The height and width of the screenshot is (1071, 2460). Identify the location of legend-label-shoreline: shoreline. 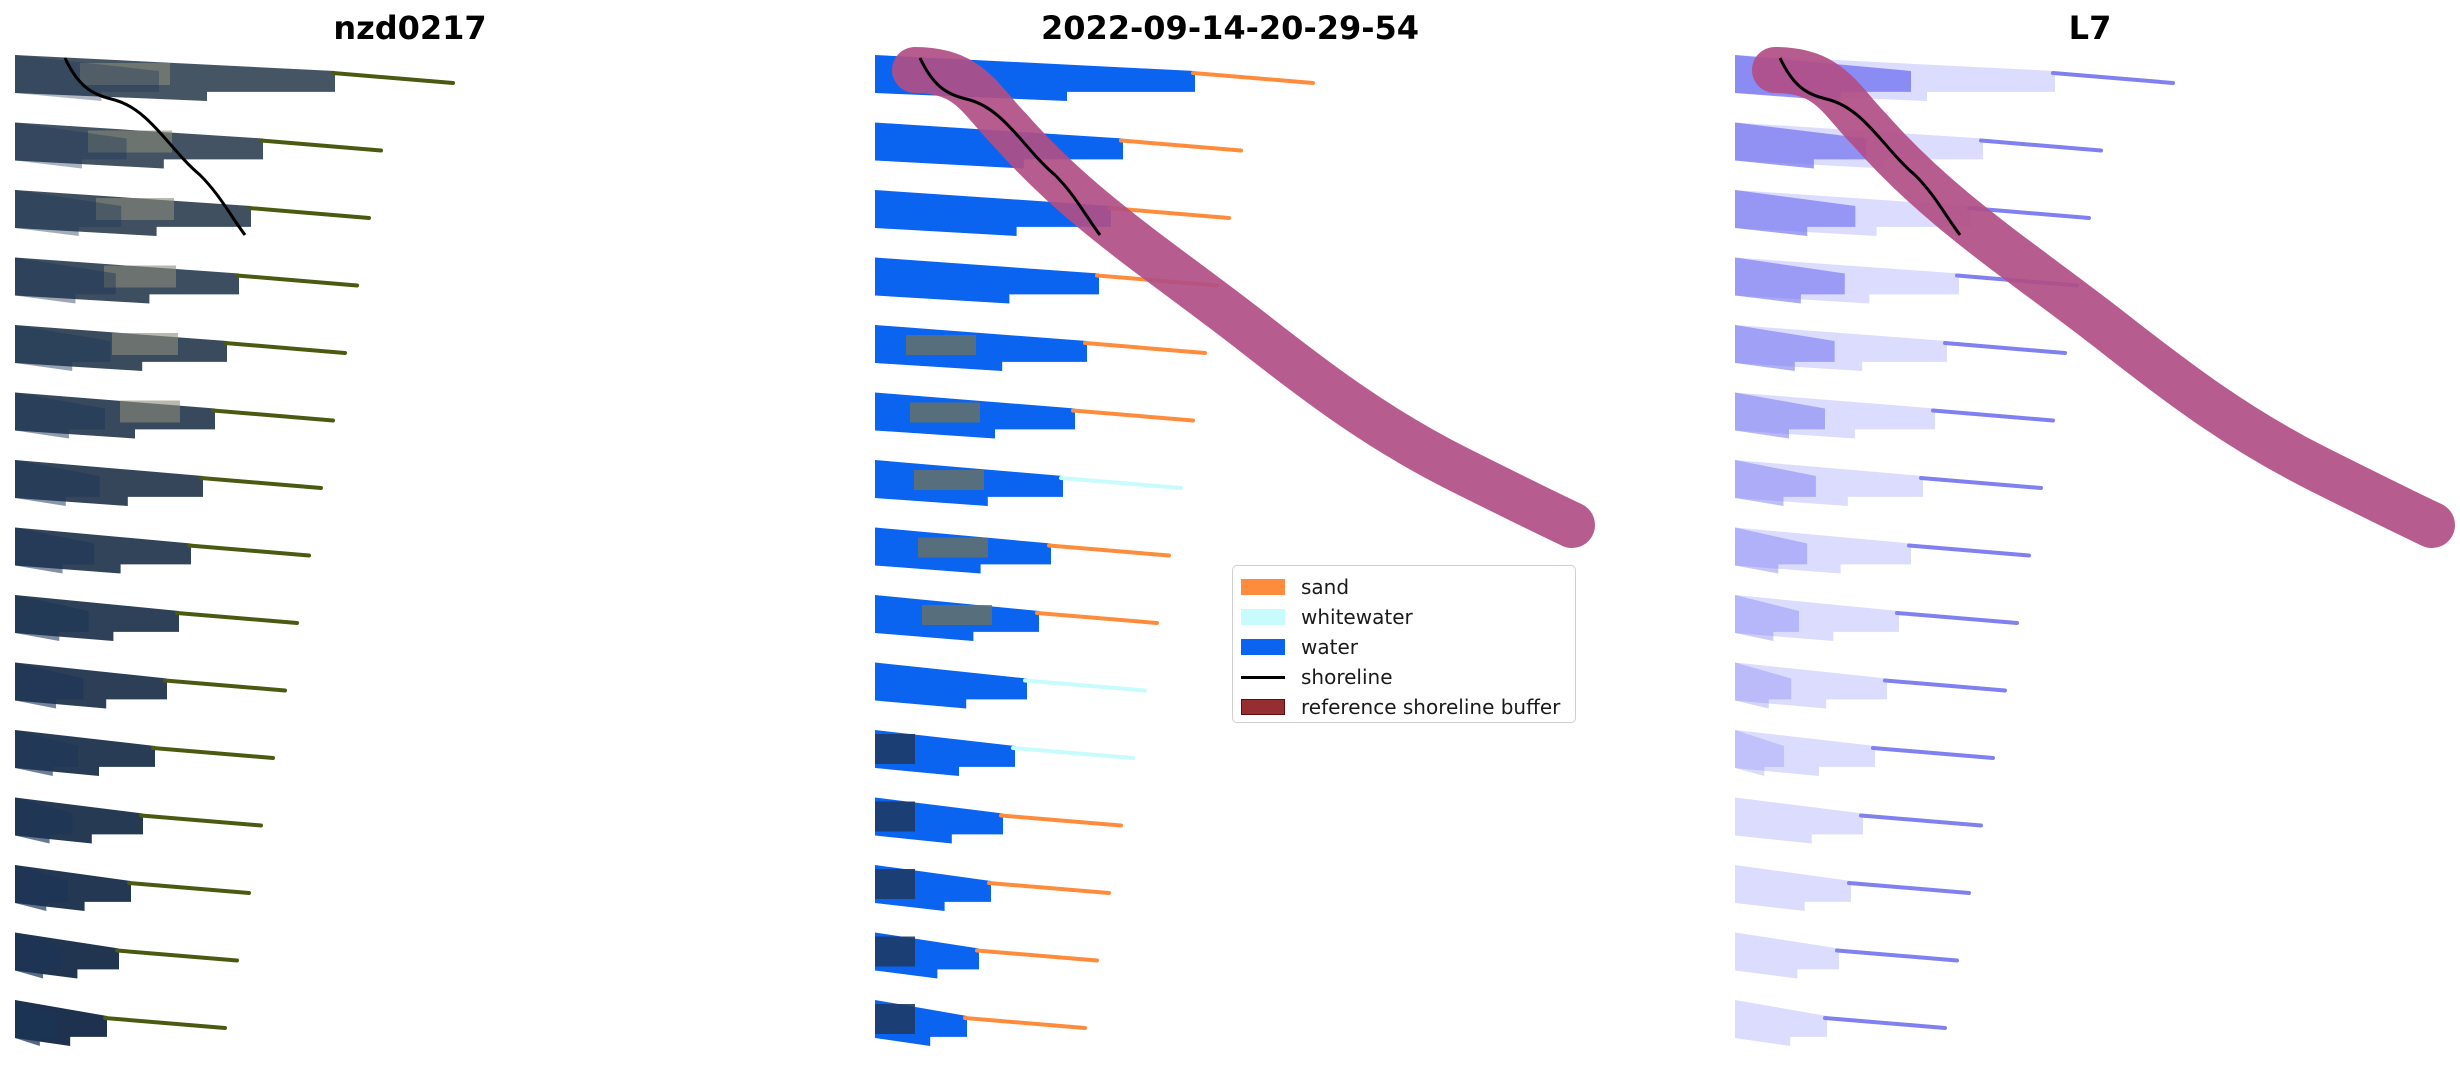
(1347, 677).